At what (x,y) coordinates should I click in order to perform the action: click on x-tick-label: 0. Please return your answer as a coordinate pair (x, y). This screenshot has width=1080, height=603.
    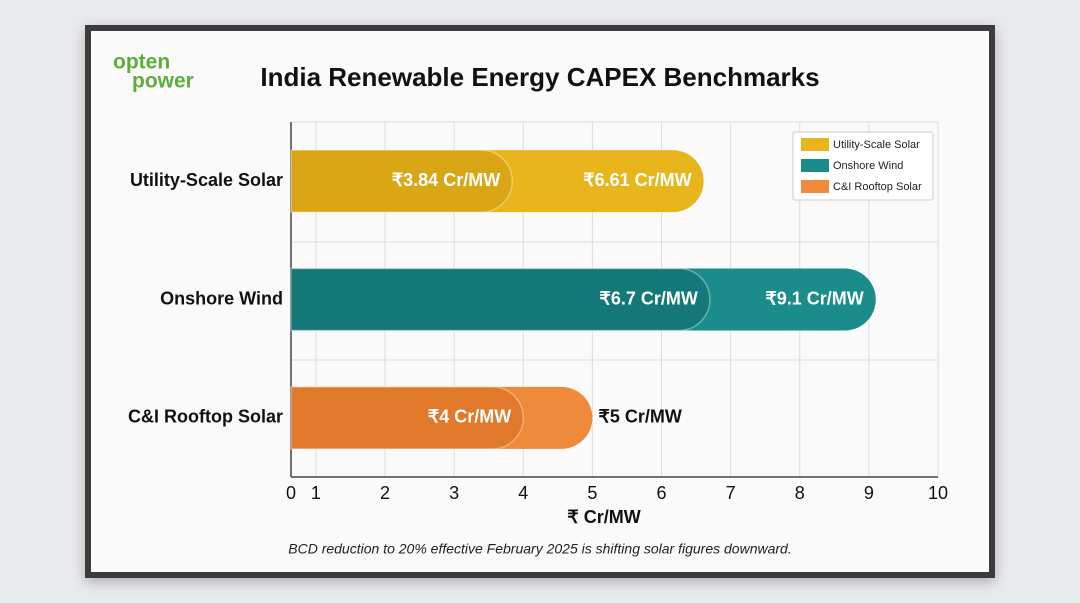
    Looking at the image, I should click on (291, 493).